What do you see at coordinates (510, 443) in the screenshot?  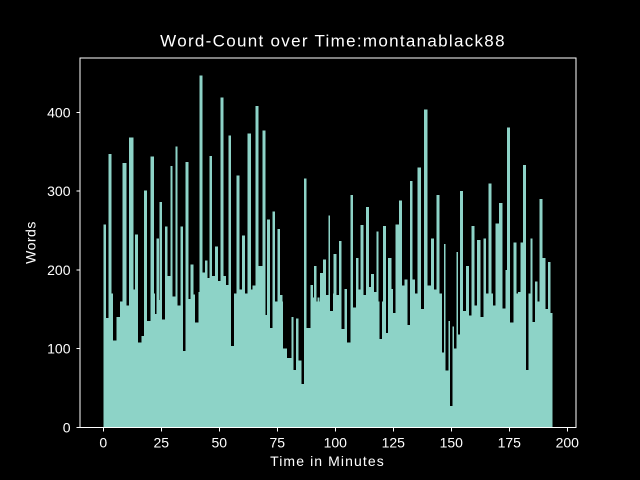 I see `svg-text: 175` at bounding box center [510, 443].